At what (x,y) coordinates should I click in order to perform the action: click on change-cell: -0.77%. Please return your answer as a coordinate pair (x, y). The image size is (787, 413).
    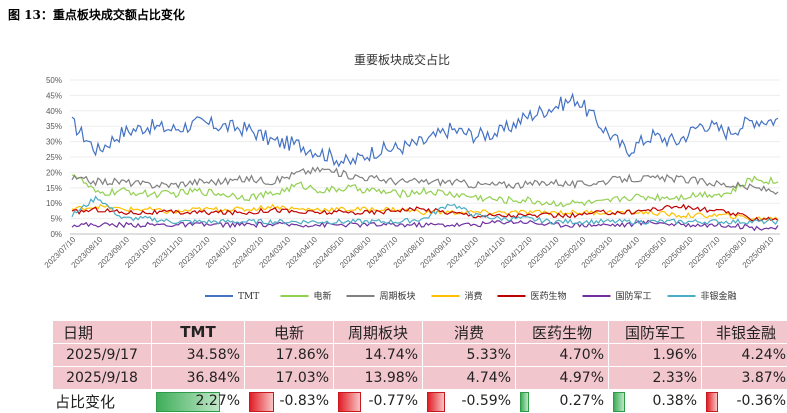
    Looking at the image, I should click on (378, 401).